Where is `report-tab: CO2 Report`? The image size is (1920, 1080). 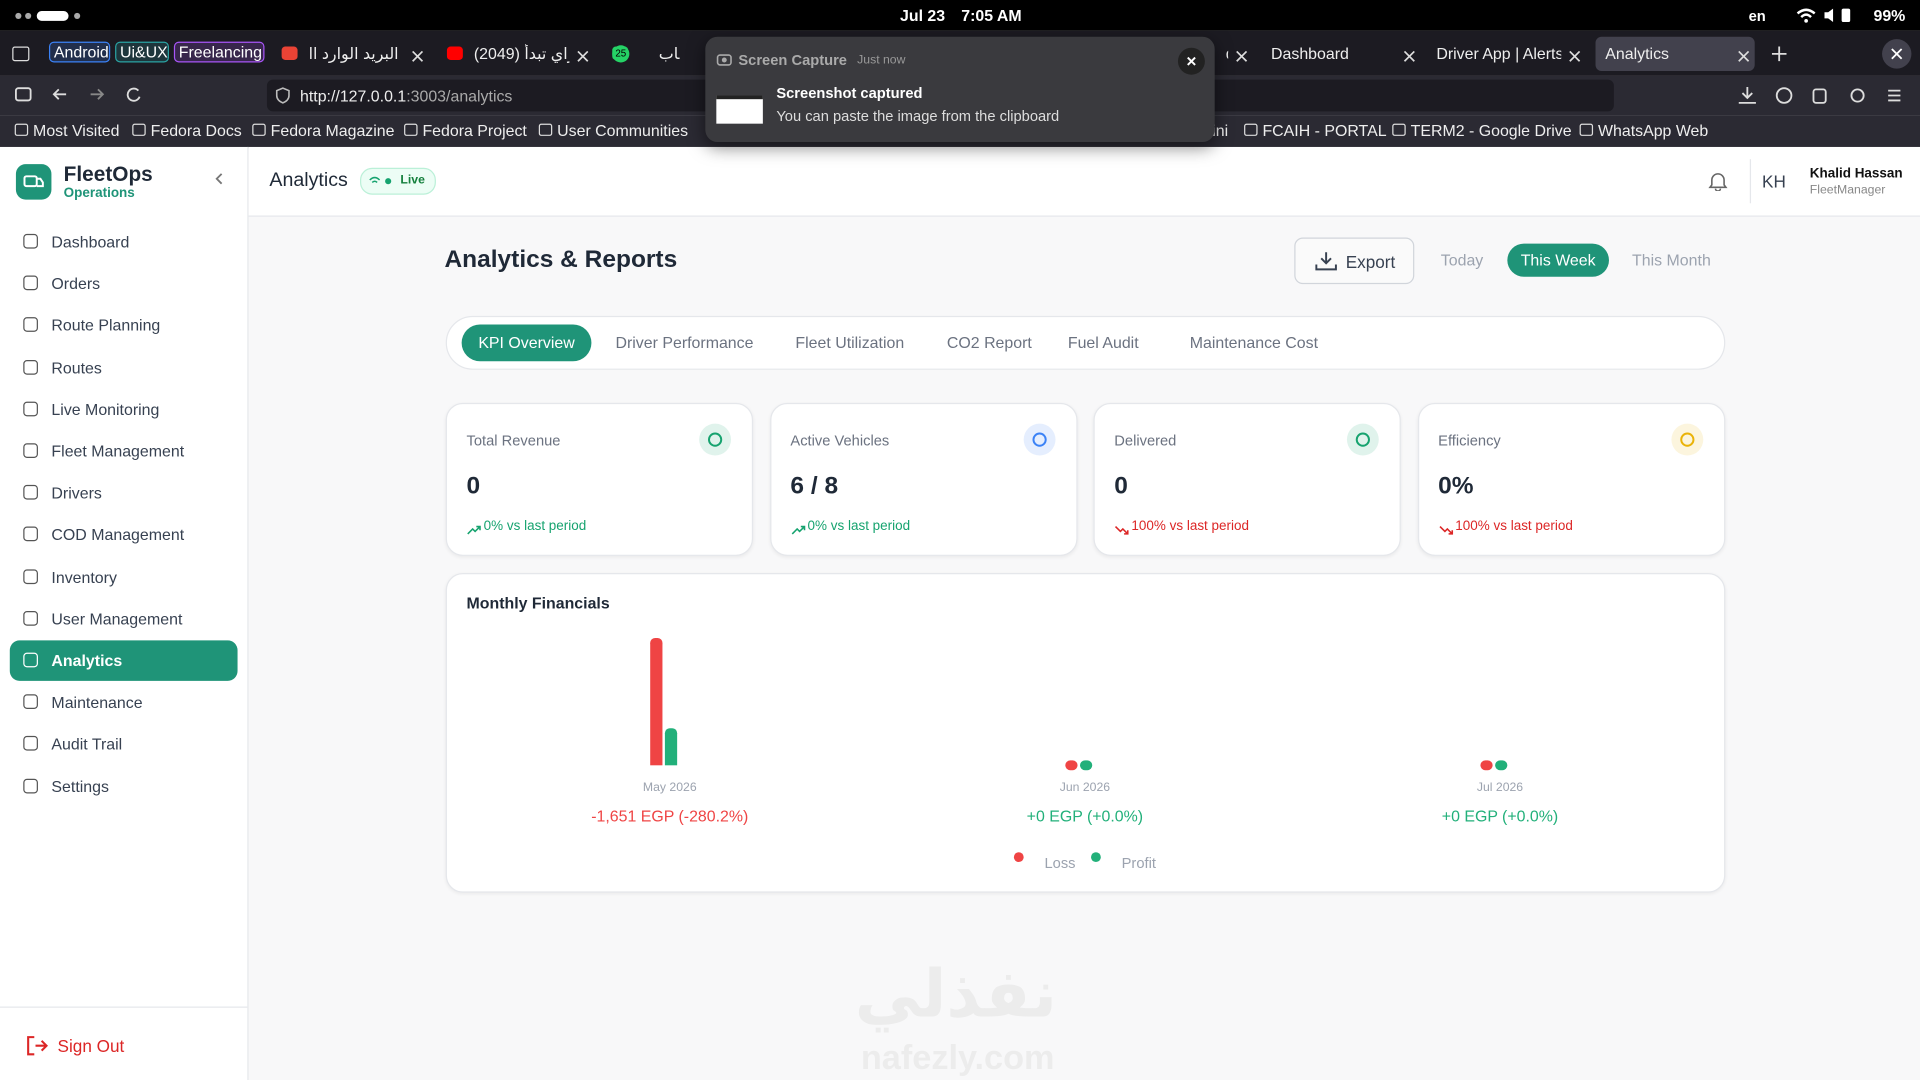 report-tab: CO2 Report is located at coordinates (989, 342).